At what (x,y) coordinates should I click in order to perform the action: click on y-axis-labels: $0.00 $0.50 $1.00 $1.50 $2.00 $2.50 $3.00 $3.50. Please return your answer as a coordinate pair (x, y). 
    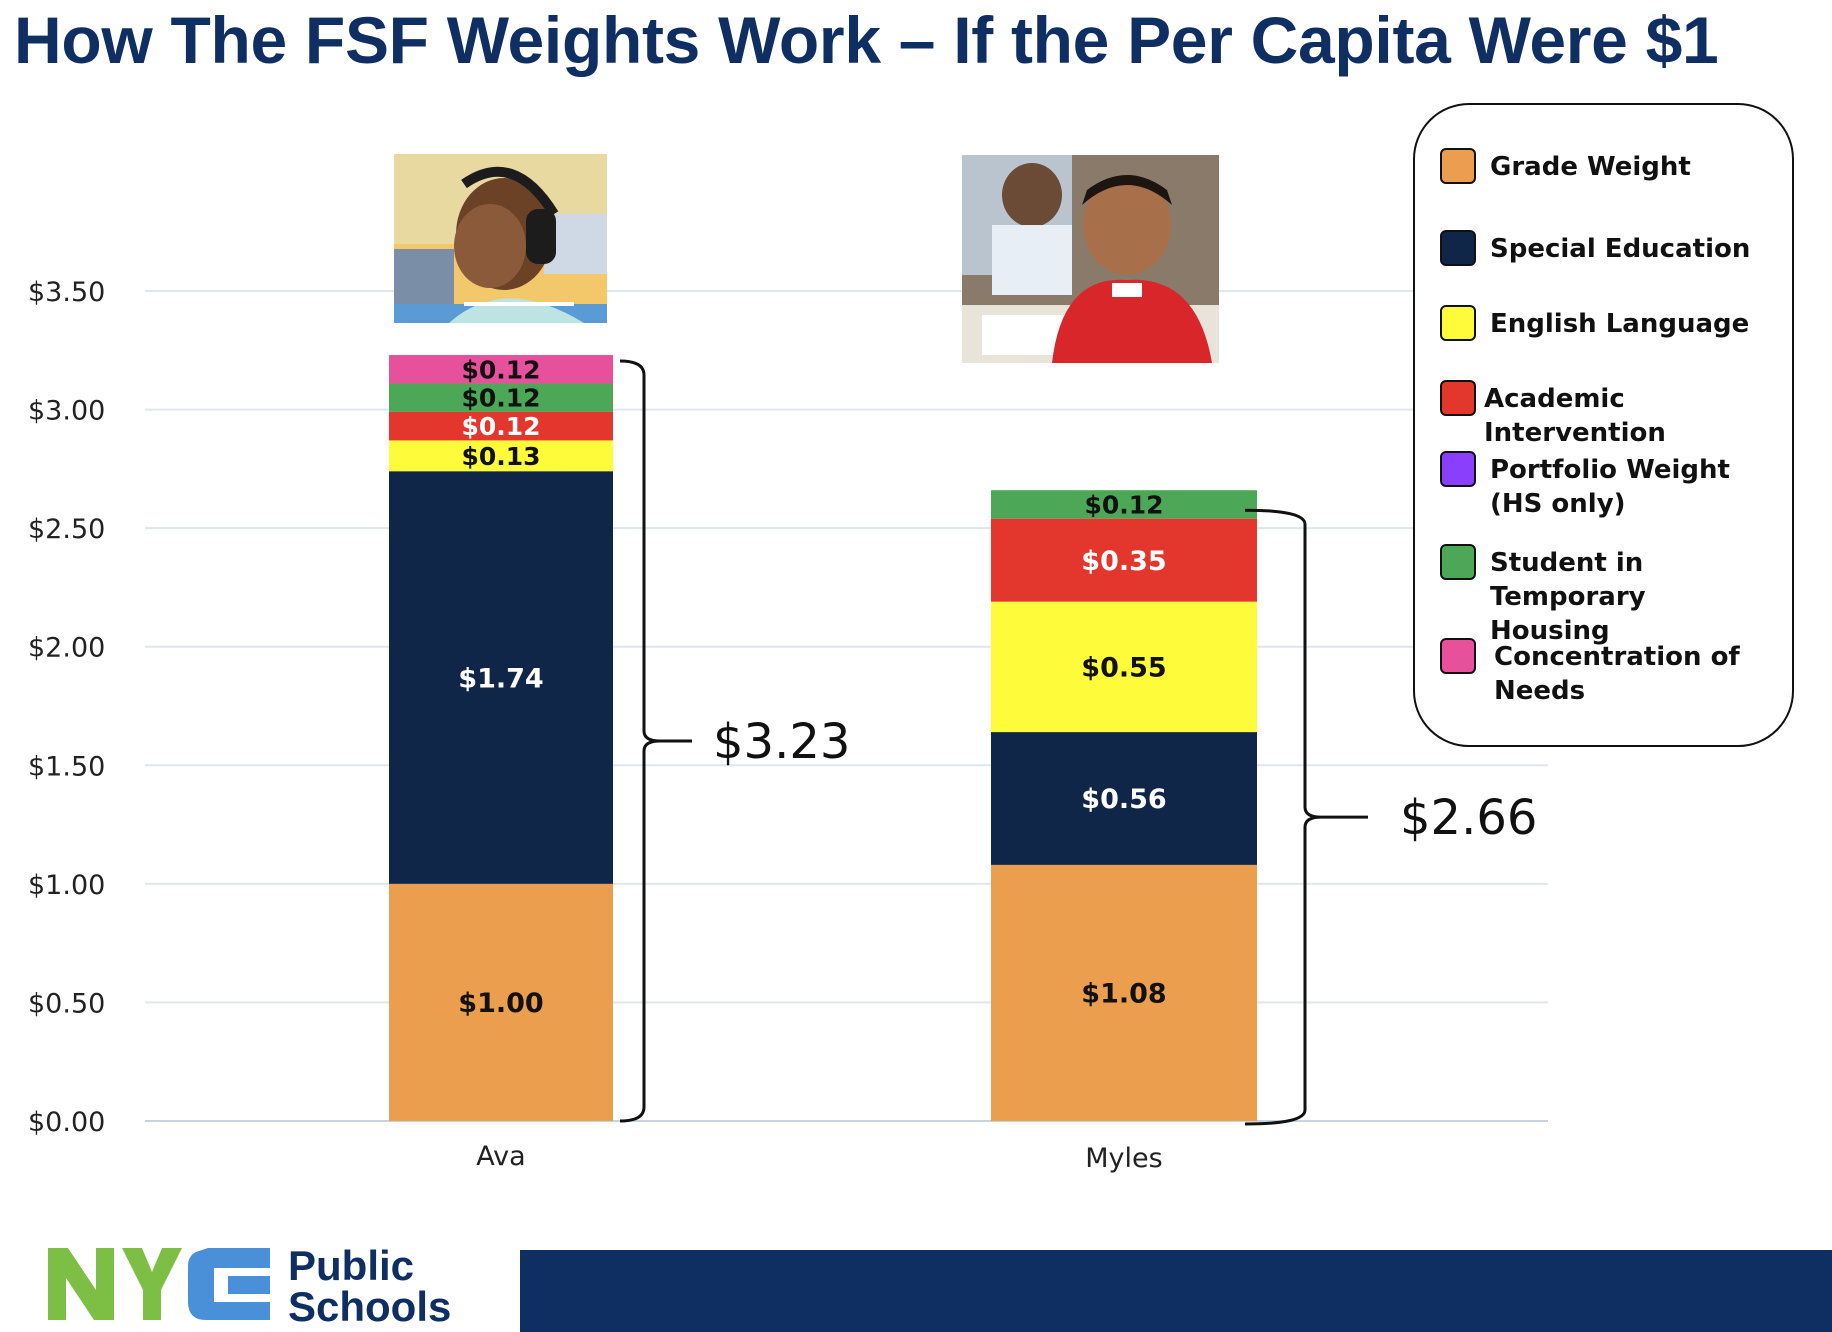
    Looking at the image, I should click on (66, 707).